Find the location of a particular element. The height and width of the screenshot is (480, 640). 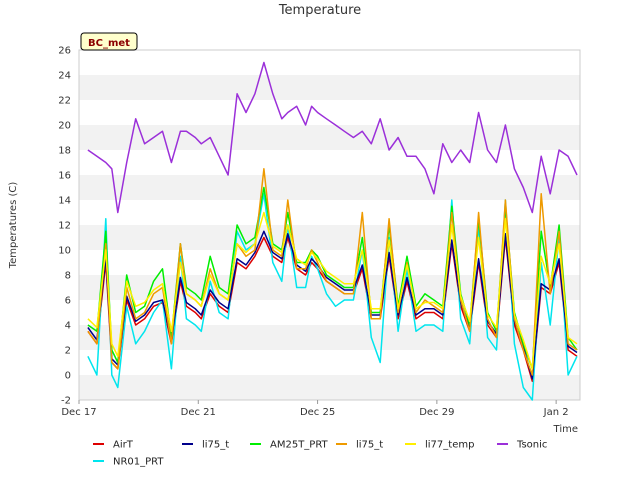

y-tick-label: 6 is located at coordinates (68, 301).